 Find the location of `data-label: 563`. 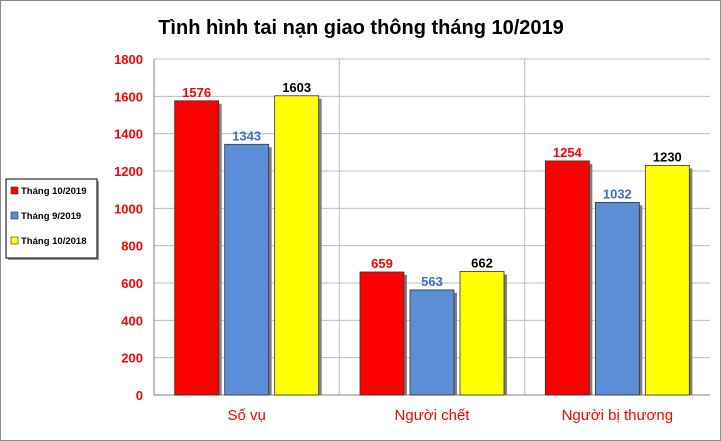

data-label: 563 is located at coordinates (432, 281).